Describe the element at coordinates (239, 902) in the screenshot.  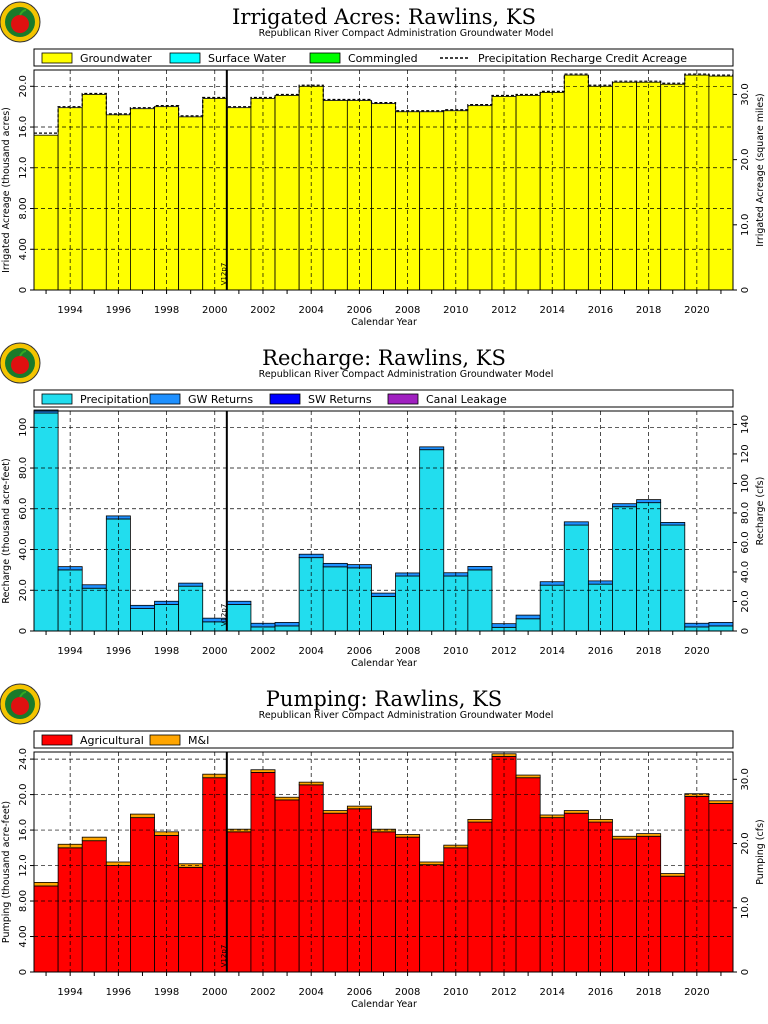
I see `bar-agricultural-2001` at that location.